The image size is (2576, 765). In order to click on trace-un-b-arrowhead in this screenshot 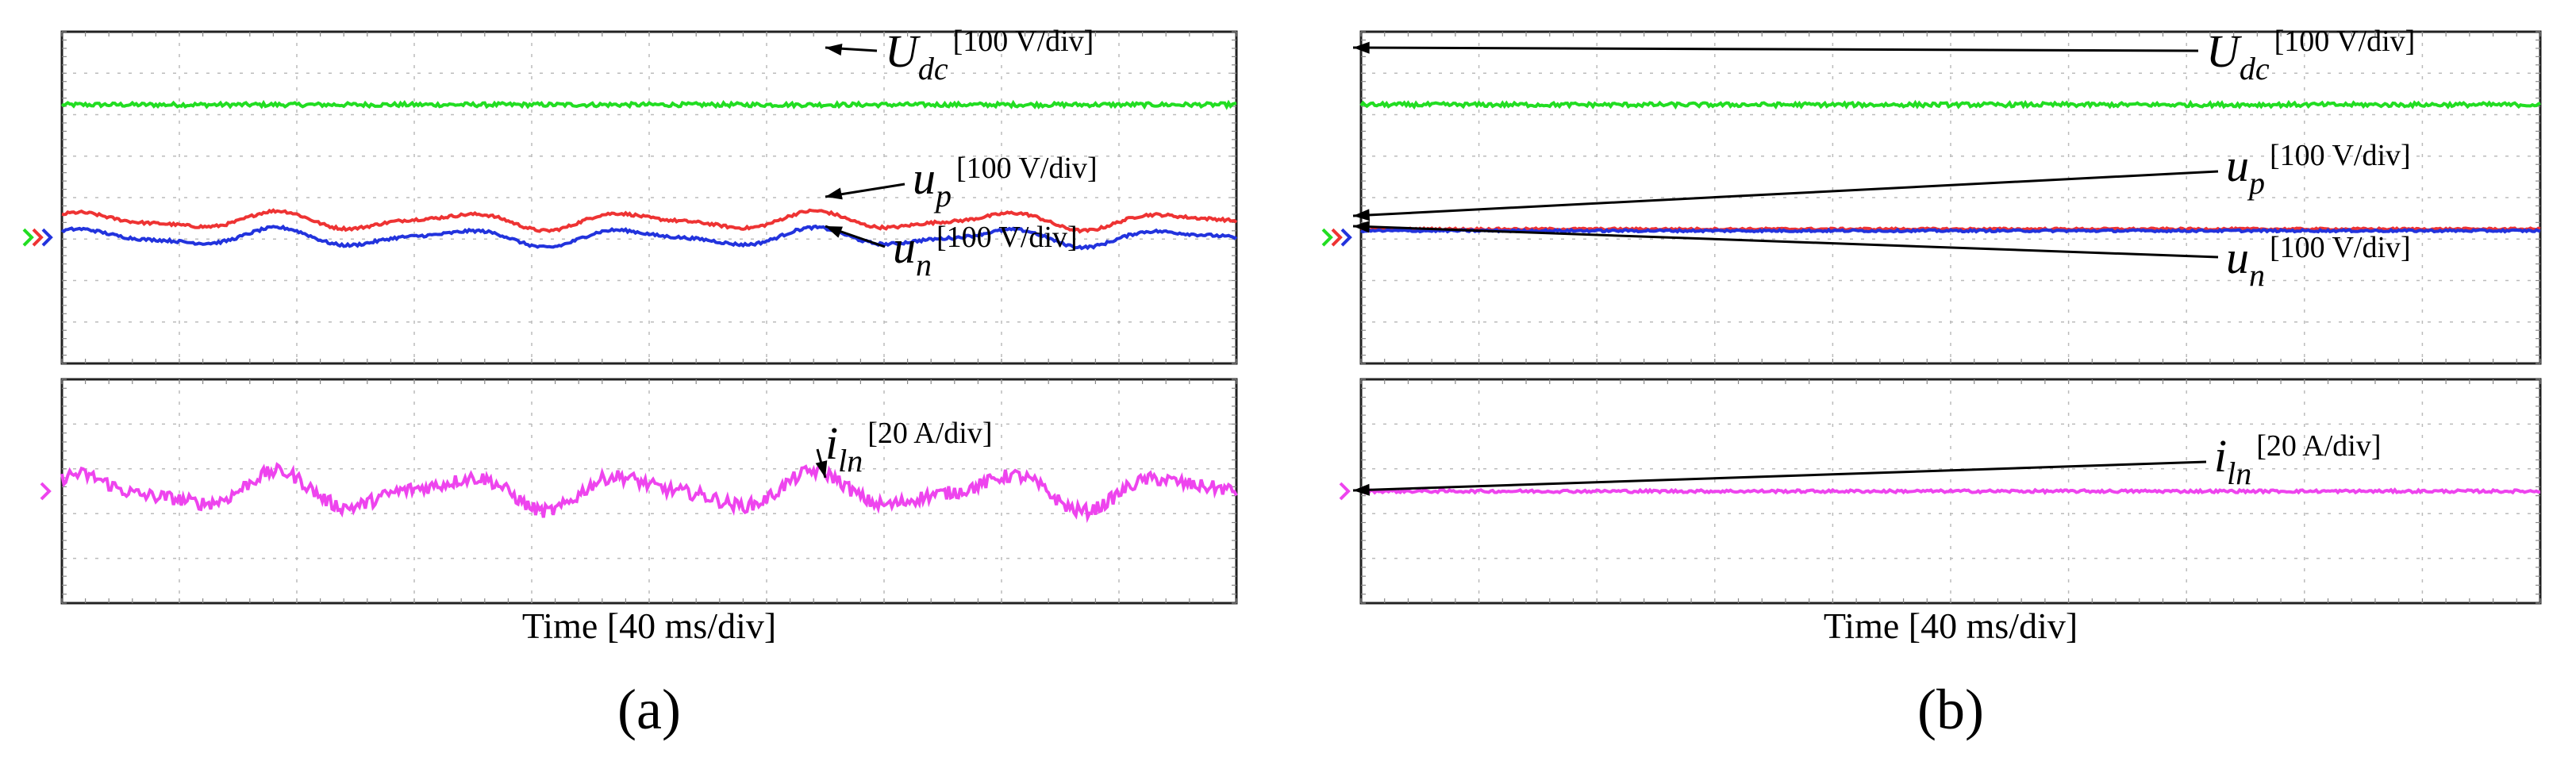, I will do `click(1361, 227)`.